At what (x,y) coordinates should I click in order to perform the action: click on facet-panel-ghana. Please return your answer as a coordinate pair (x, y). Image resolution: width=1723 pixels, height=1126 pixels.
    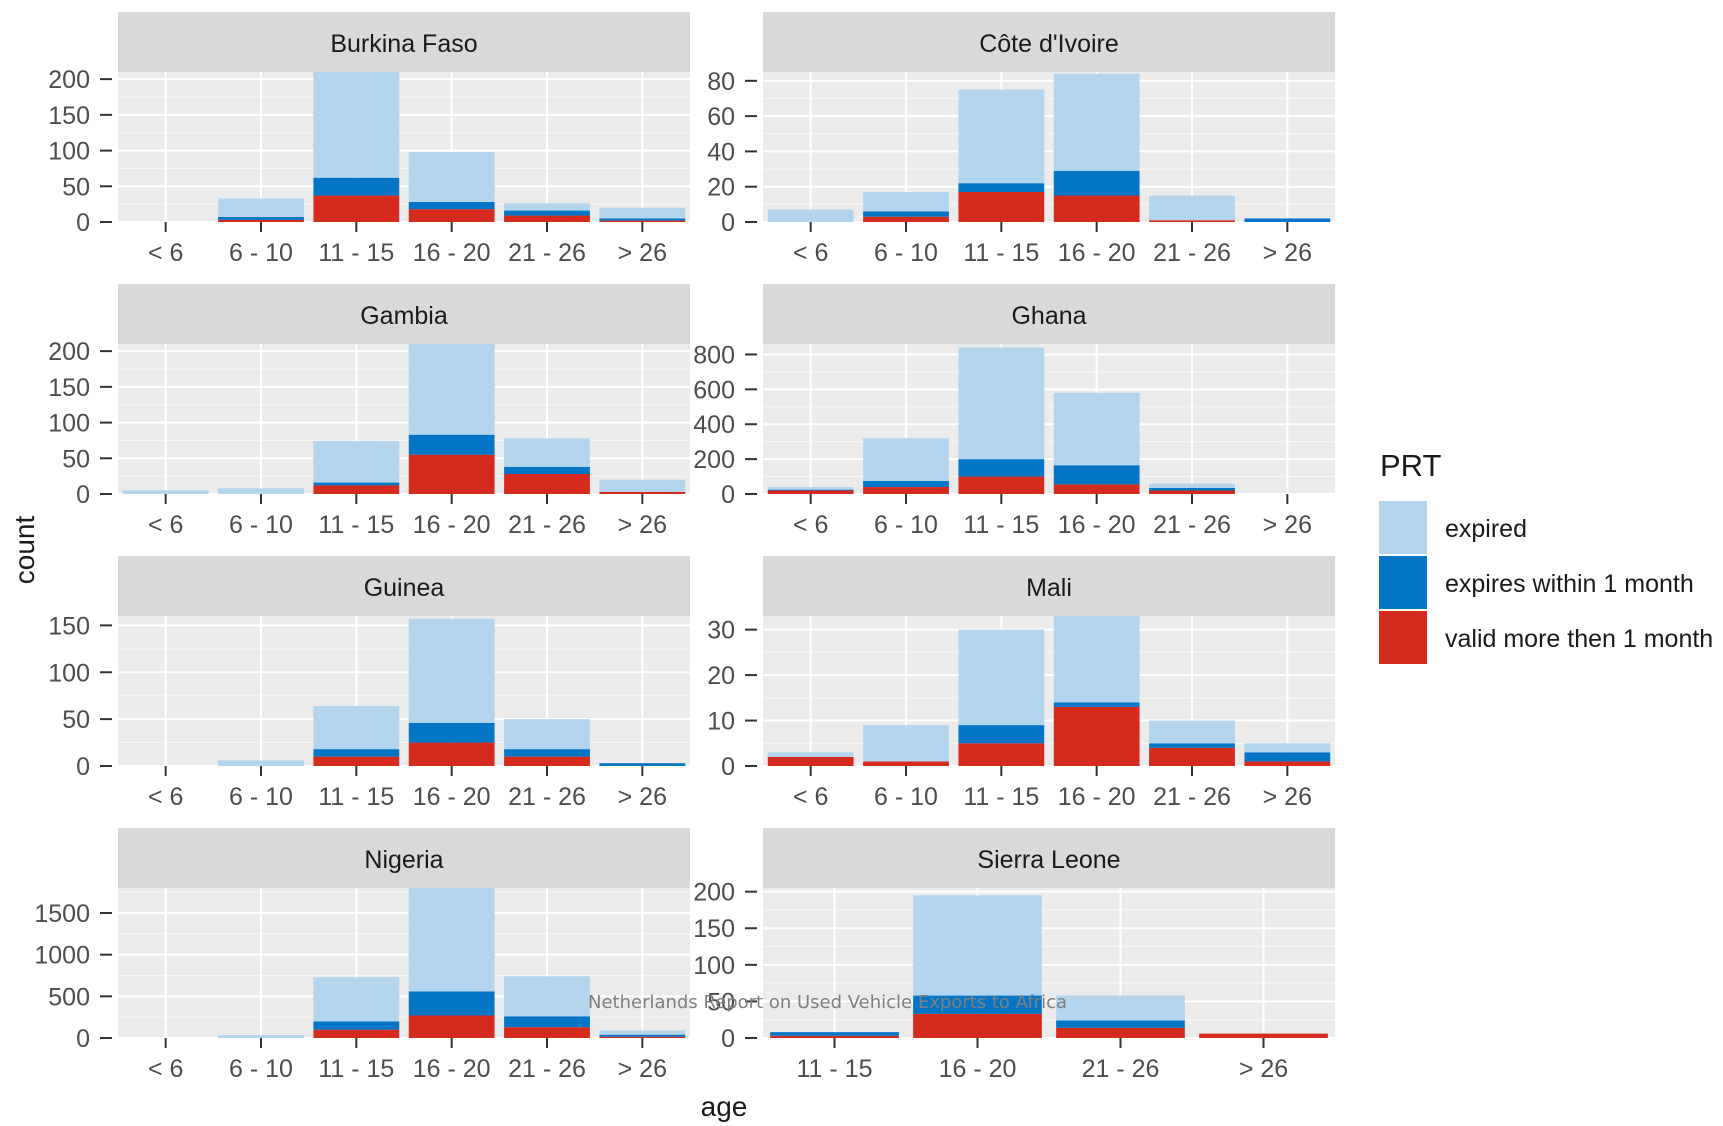
    Looking at the image, I should click on (1049, 419).